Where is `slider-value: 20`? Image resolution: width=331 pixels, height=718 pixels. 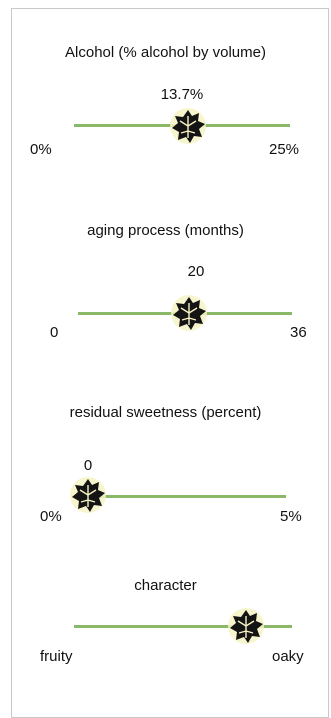 slider-value: 20 is located at coordinates (196, 271).